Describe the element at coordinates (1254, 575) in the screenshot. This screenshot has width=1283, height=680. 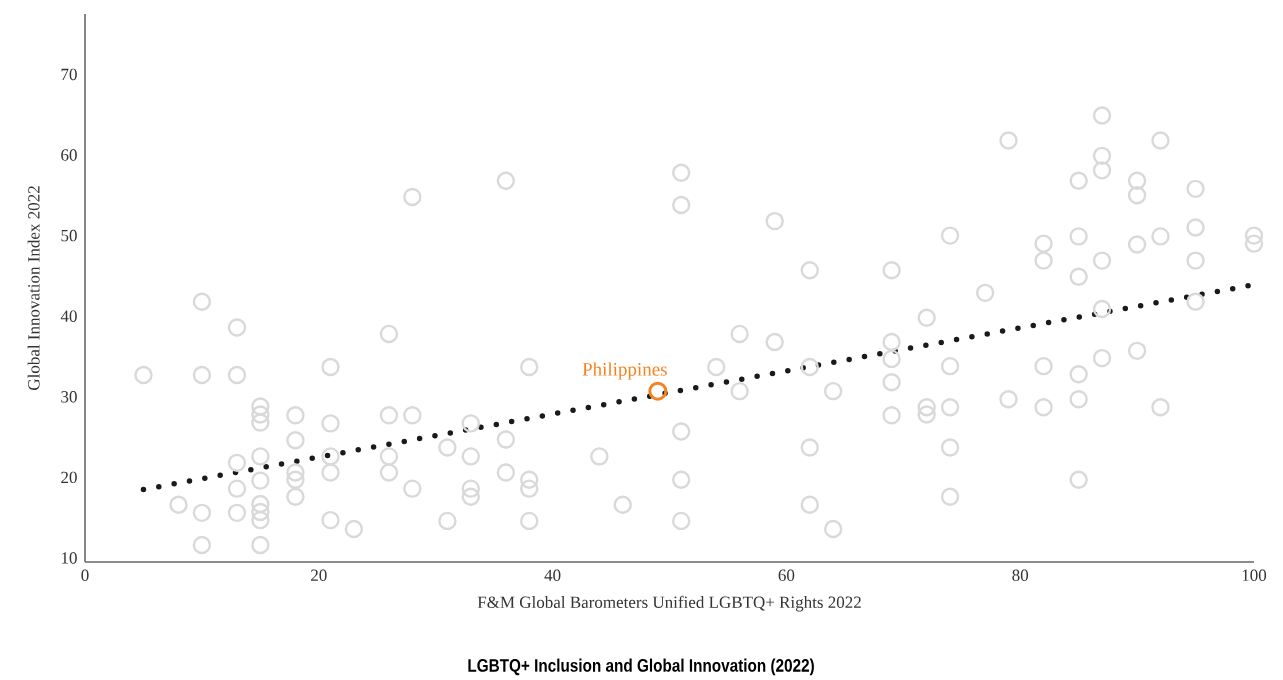
I see `x-tick-label: 100` at that location.